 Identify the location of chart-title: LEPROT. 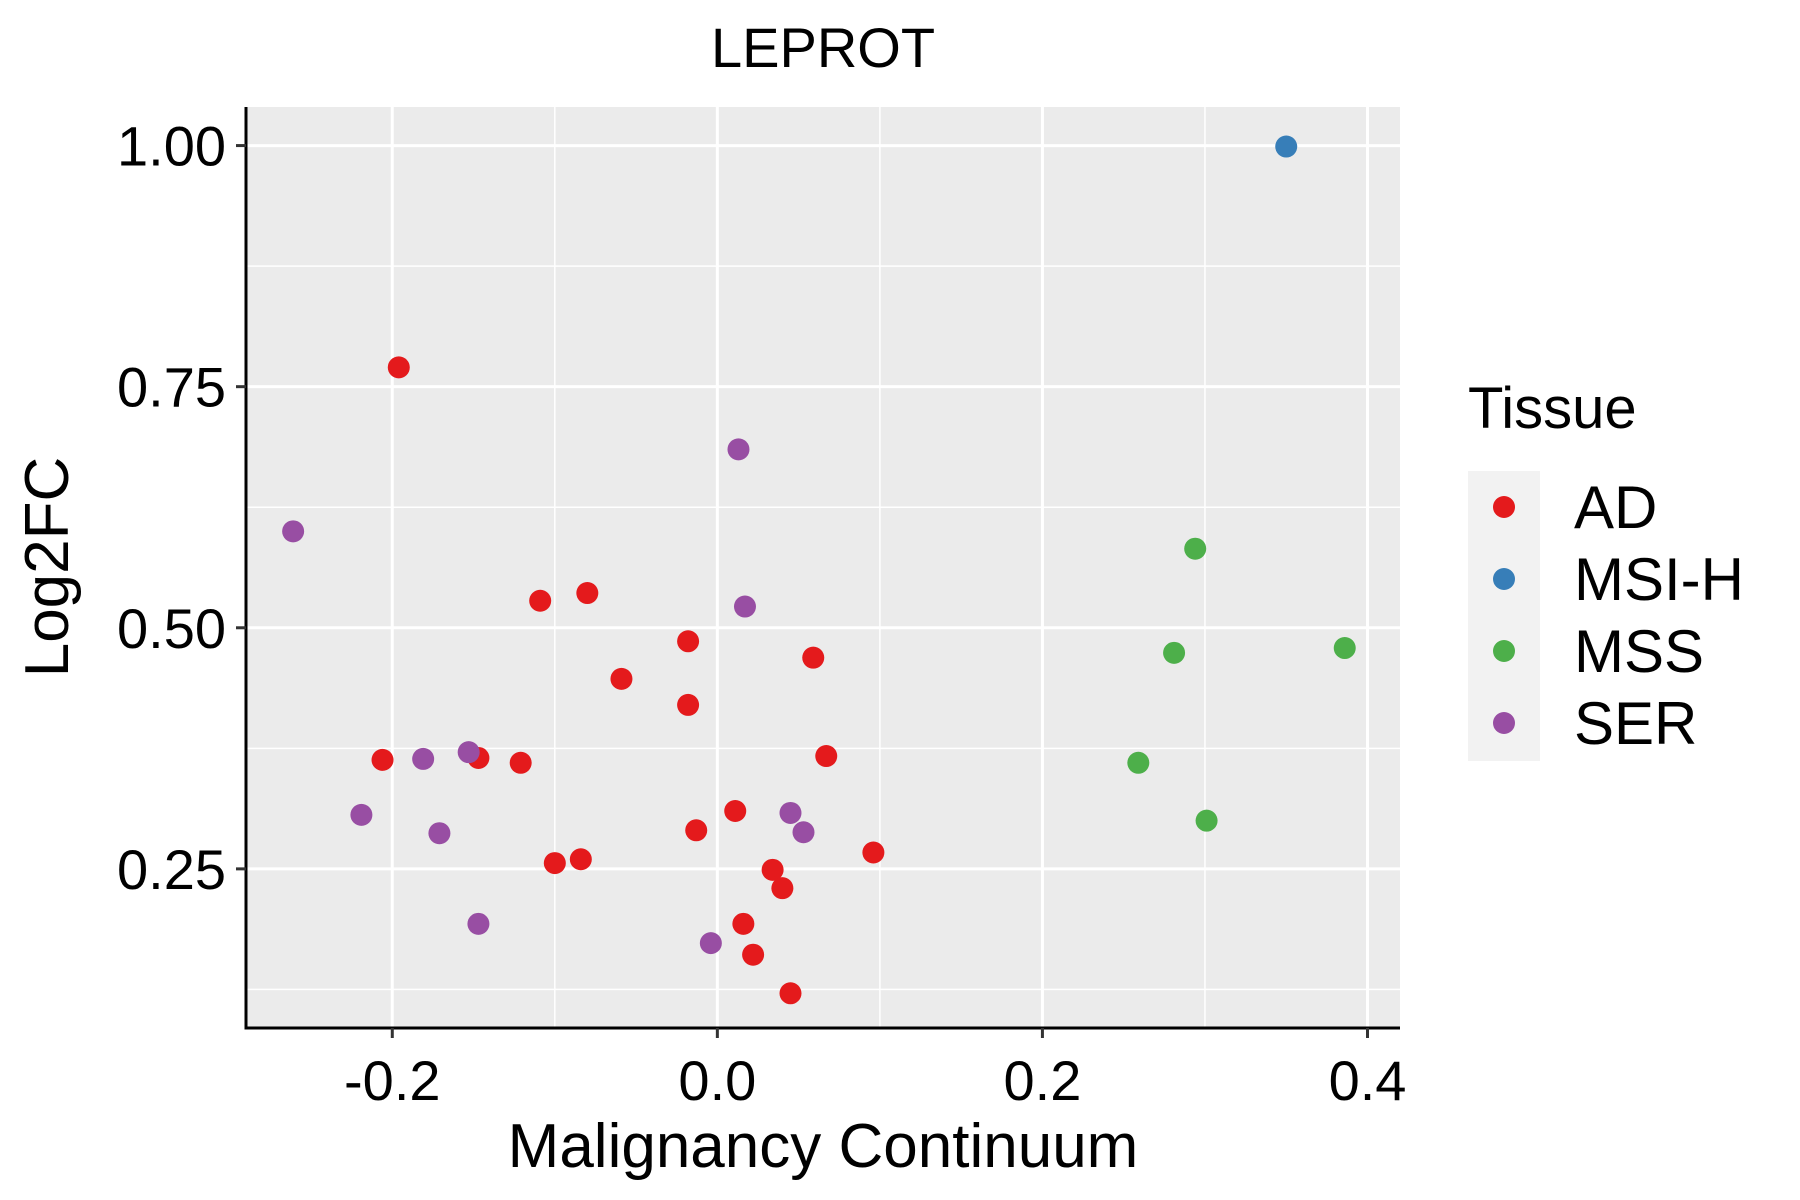
(823, 47).